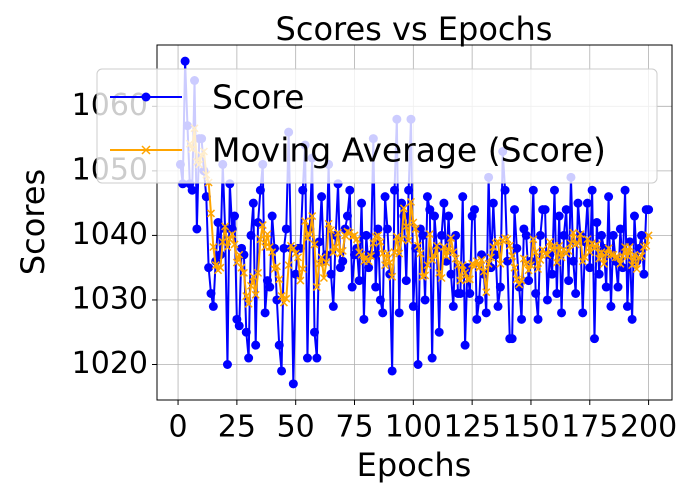 The height and width of the screenshot is (500, 700). What do you see at coordinates (33, 222) in the screenshot?
I see `y-axis-label: Scores` at bounding box center [33, 222].